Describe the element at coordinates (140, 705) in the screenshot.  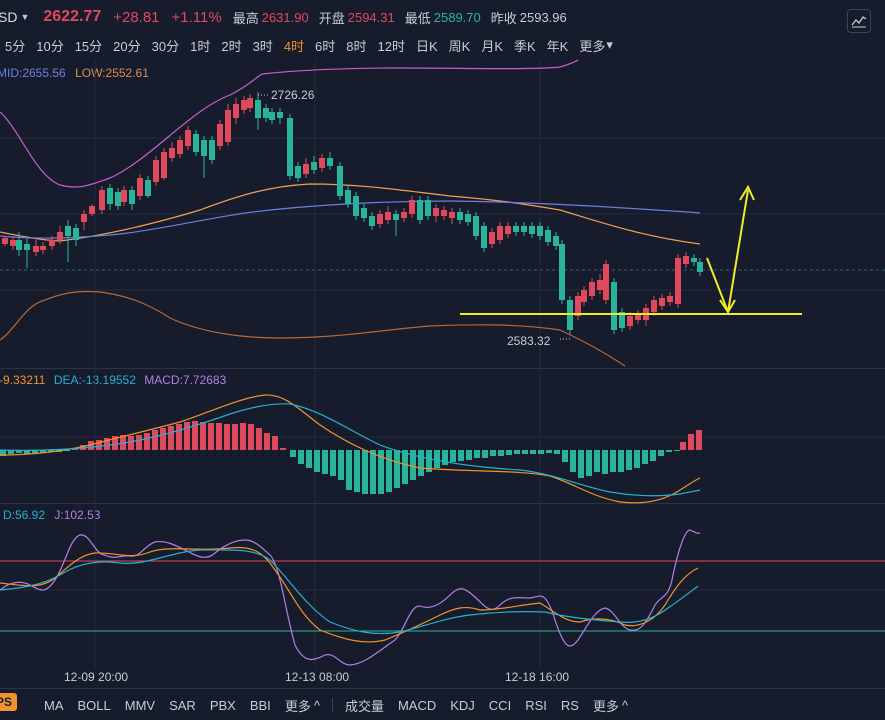
I see `indicator-button: MMV` at that location.